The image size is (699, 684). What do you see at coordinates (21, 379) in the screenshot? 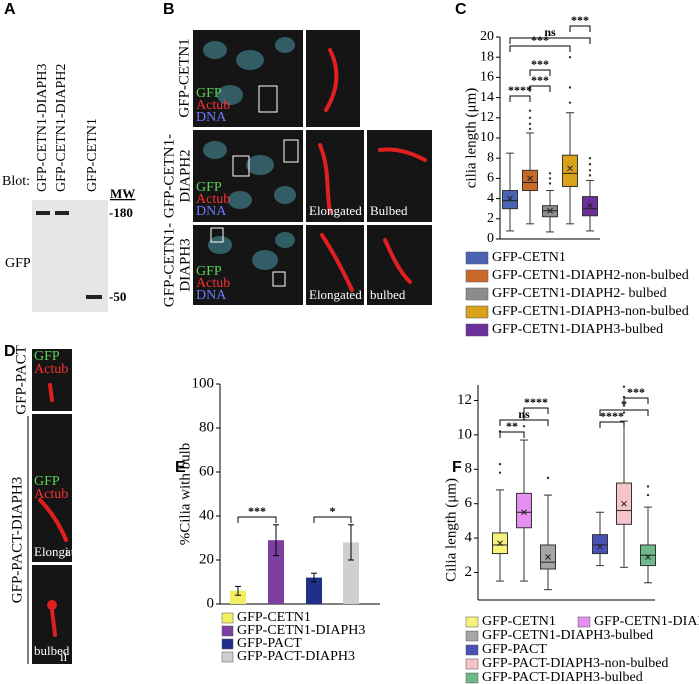
I see `row-label: GFP-PACT` at bounding box center [21, 379].